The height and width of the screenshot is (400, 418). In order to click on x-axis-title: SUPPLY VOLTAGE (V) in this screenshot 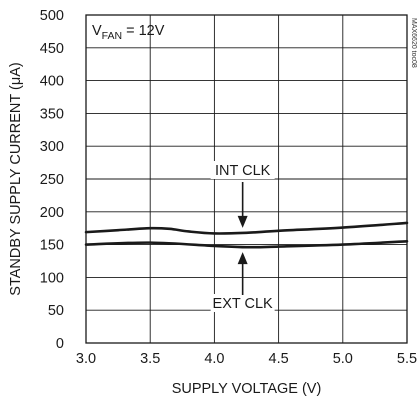, I will do `click(247, 389)`.